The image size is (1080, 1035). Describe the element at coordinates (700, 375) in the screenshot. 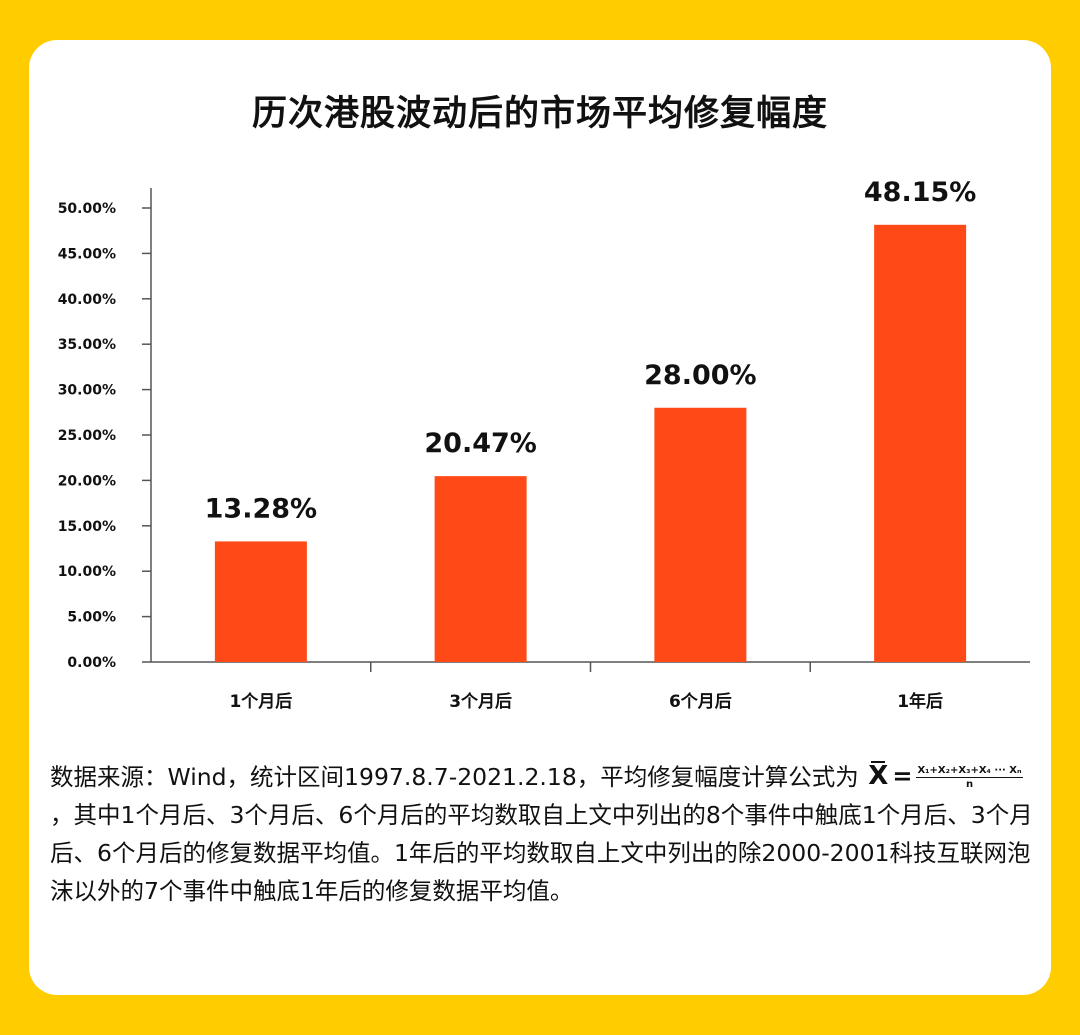

I see `data-label: 28.00%` at that location.